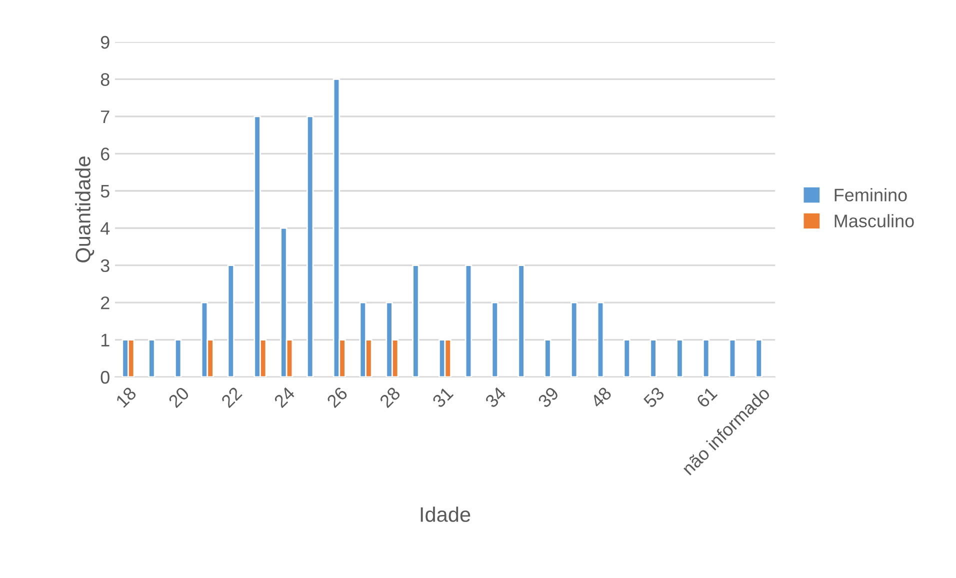 Image resolution: width=956 pixels, height=578 pixels. I want to click on x-tick-label: 31, so click(443, 397).